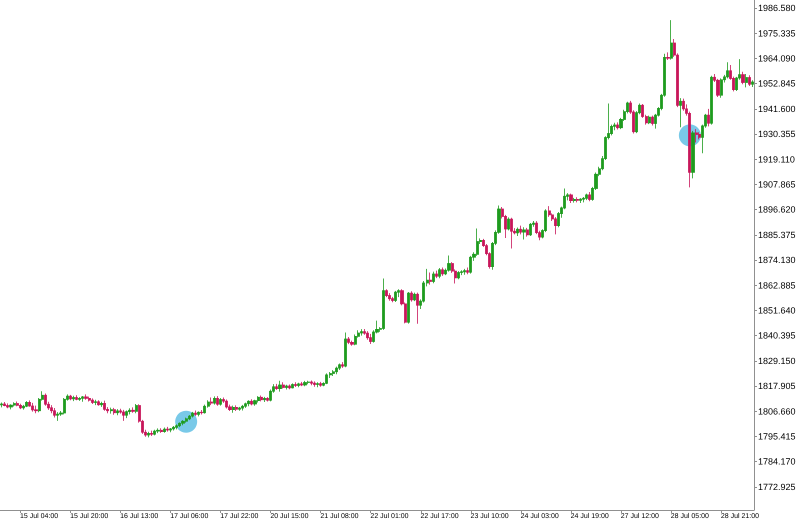  I want to click on y-tick-label: 1817.905, so click(777, 386).